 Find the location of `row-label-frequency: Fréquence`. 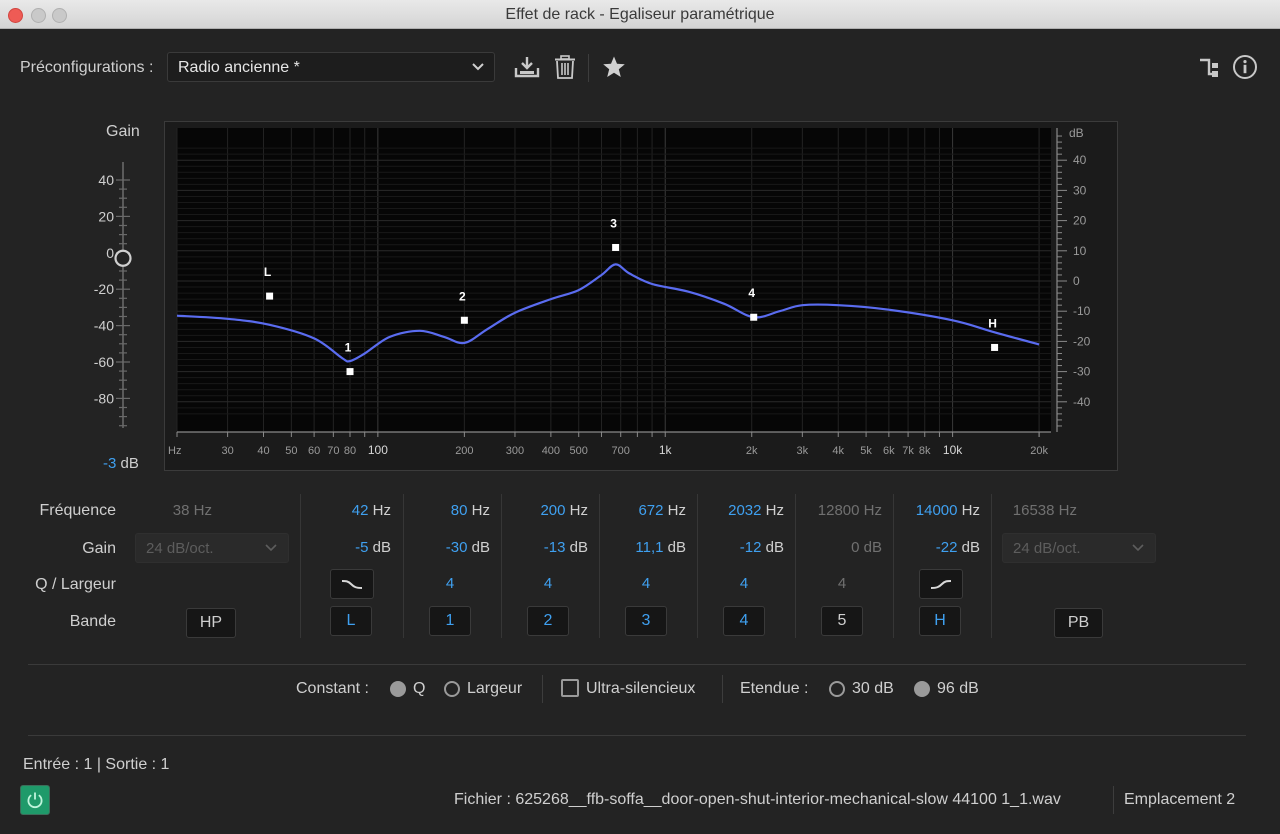

row-label-frequency: Fréquence is located at coordinates (78, 510).